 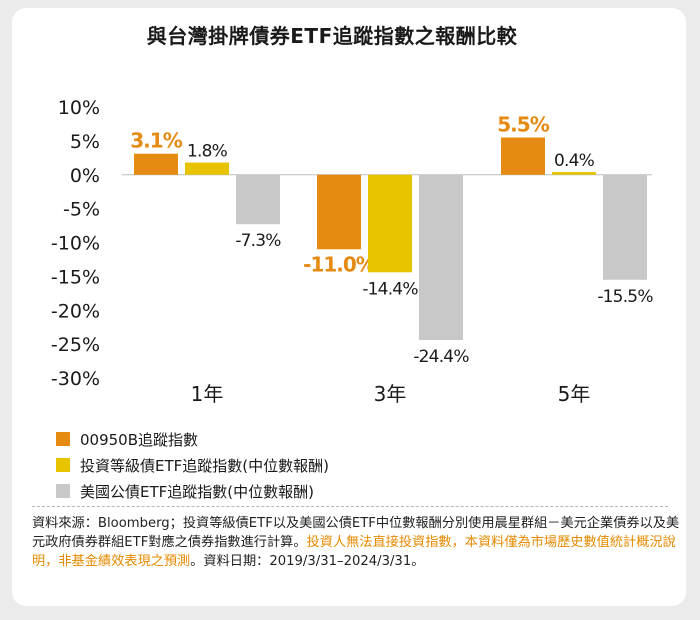 I want to click on y-tick-label: -10%, so click(x=75, y=244).